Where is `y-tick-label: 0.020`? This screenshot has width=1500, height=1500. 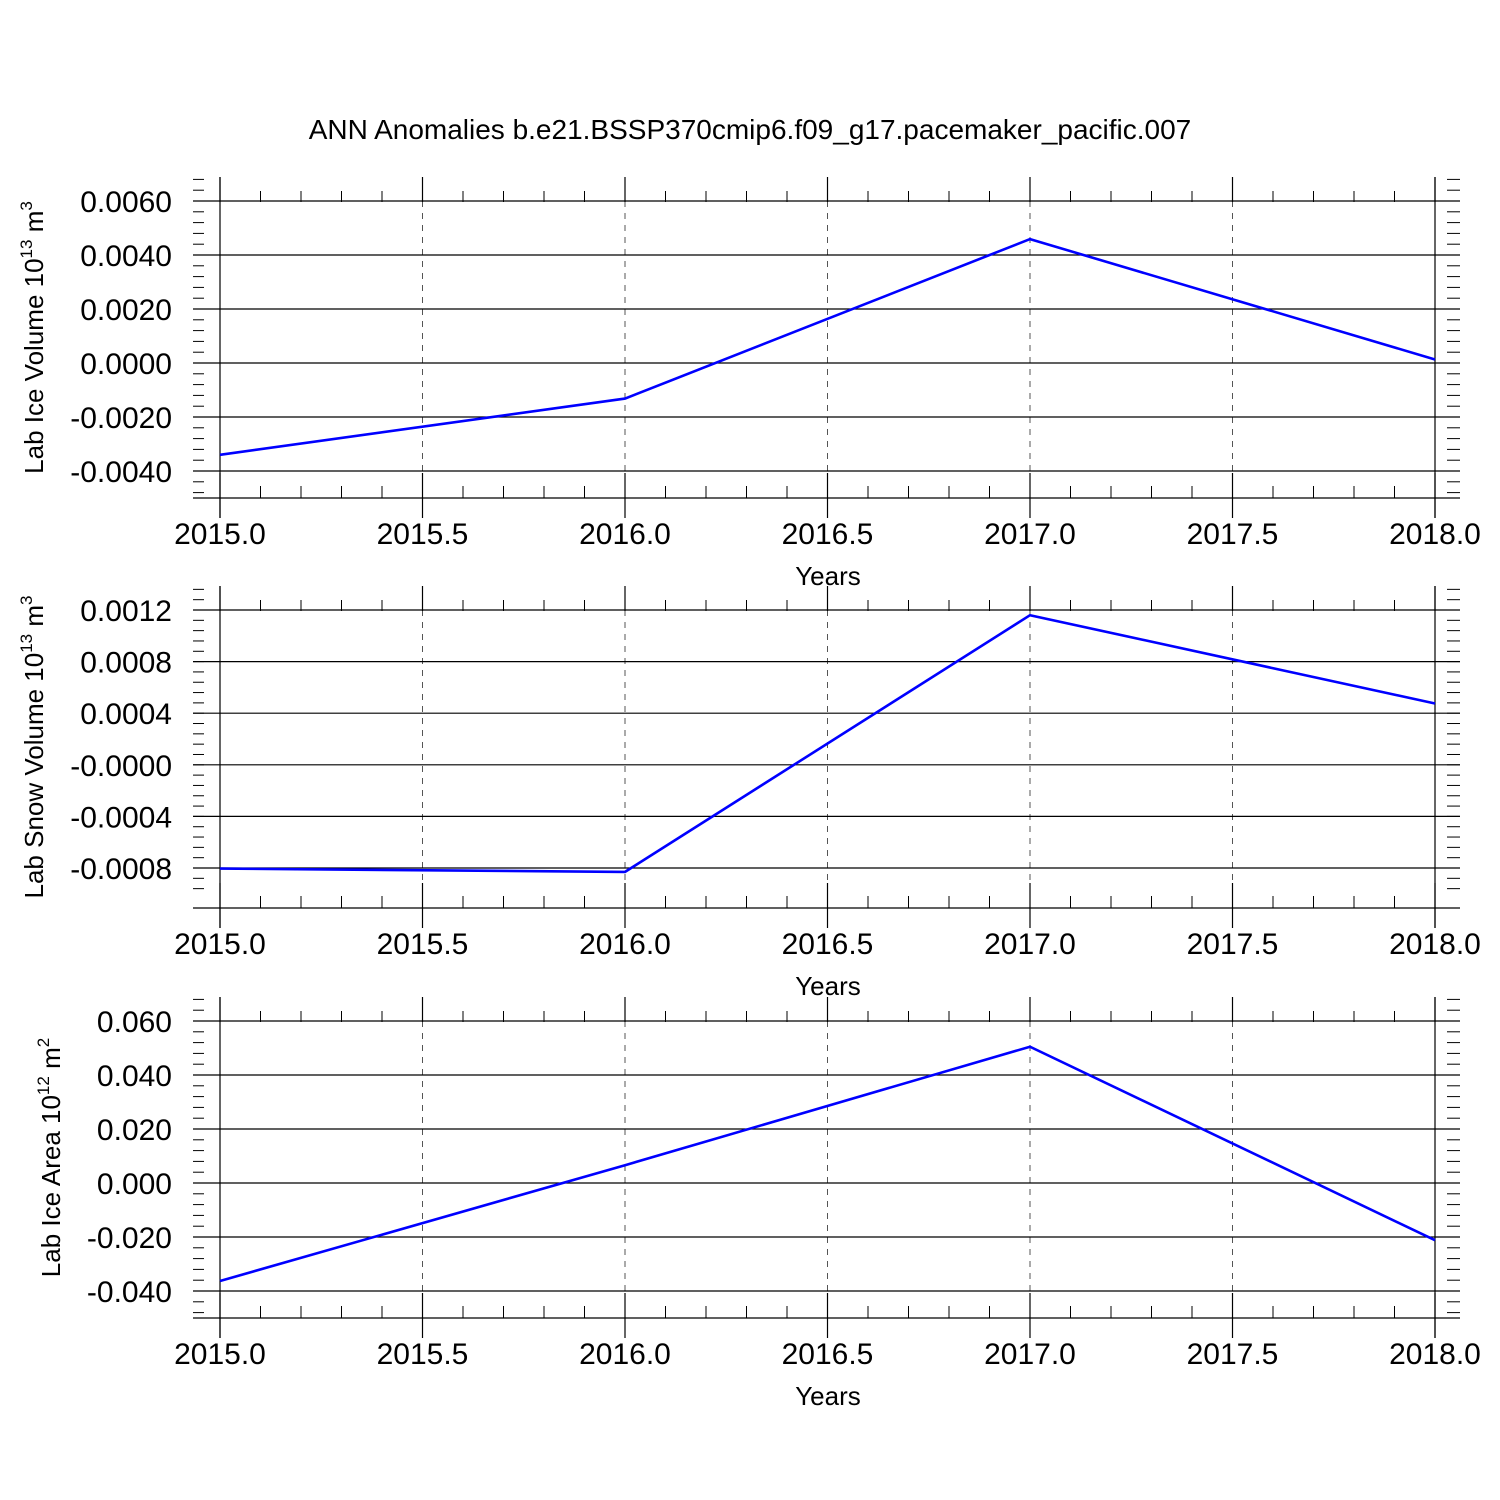 y-tick-label: 0.020 is located at coordinates (134, 1130).